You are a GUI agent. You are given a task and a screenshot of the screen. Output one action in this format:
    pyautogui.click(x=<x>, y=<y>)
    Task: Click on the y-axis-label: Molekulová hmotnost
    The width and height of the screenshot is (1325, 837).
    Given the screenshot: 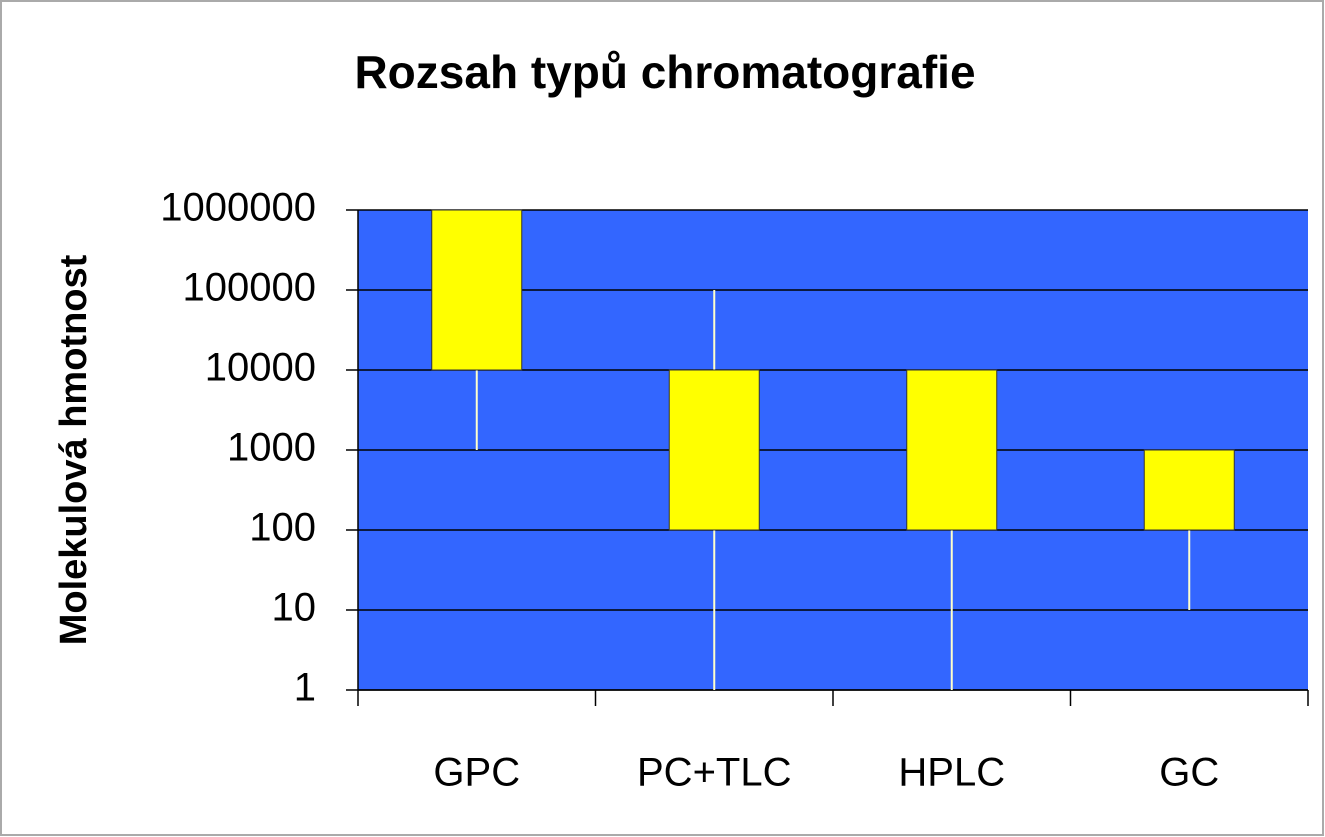 What is the action you would take?
    pyautogui.click(x=74, y=449)
    